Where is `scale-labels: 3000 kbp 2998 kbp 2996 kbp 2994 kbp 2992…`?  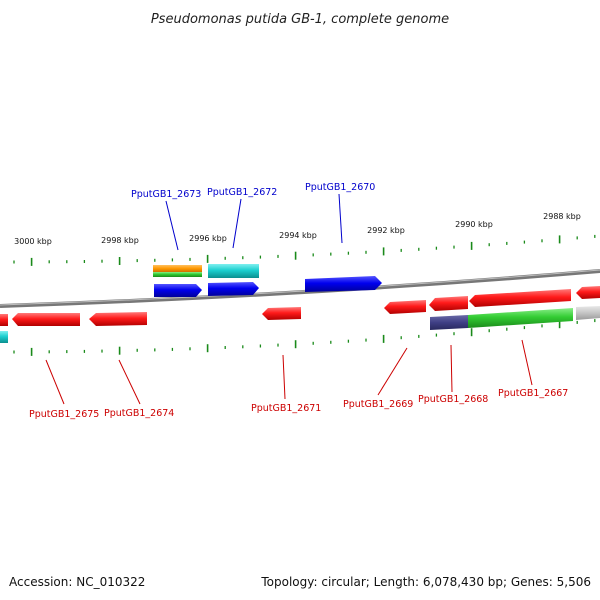 scale-labels: 3000 kbp 2998 kbp 2996 kbp 2994 kbp 2992… is located at coordinates (297, 229).